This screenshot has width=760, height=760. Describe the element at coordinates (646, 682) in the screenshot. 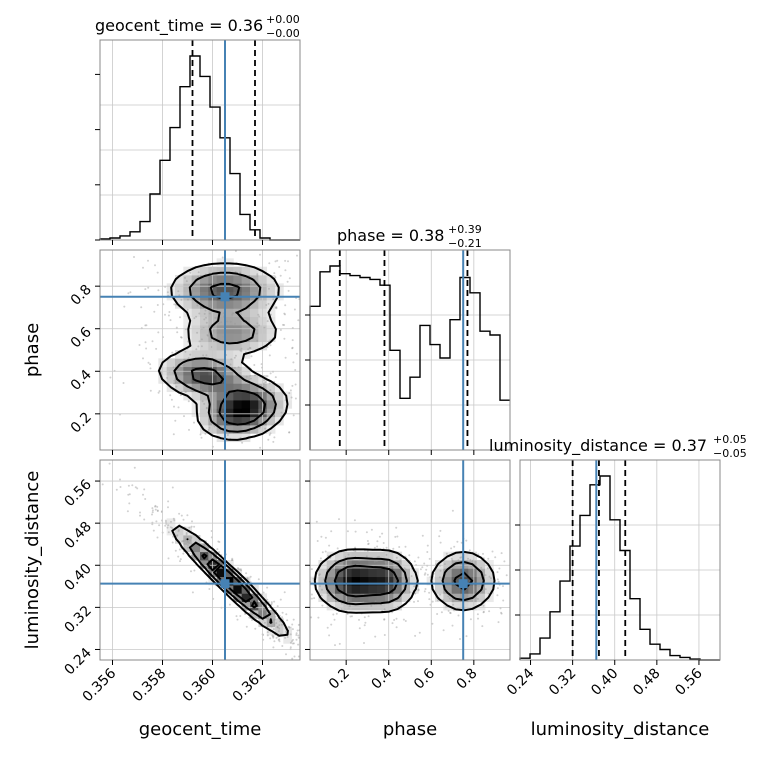

I see `x-tick-label: 0.48` at that location.